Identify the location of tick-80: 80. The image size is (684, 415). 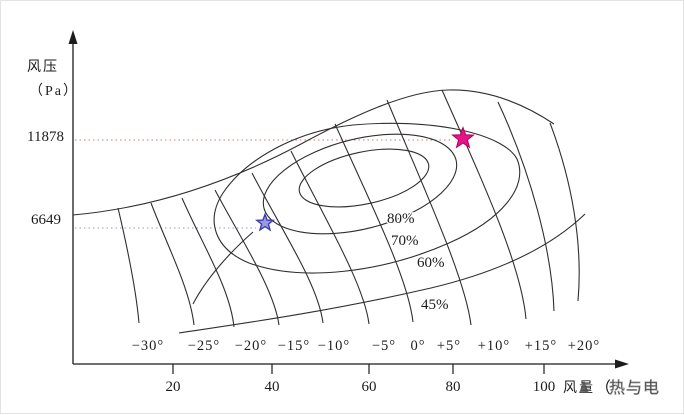
(453, 387).